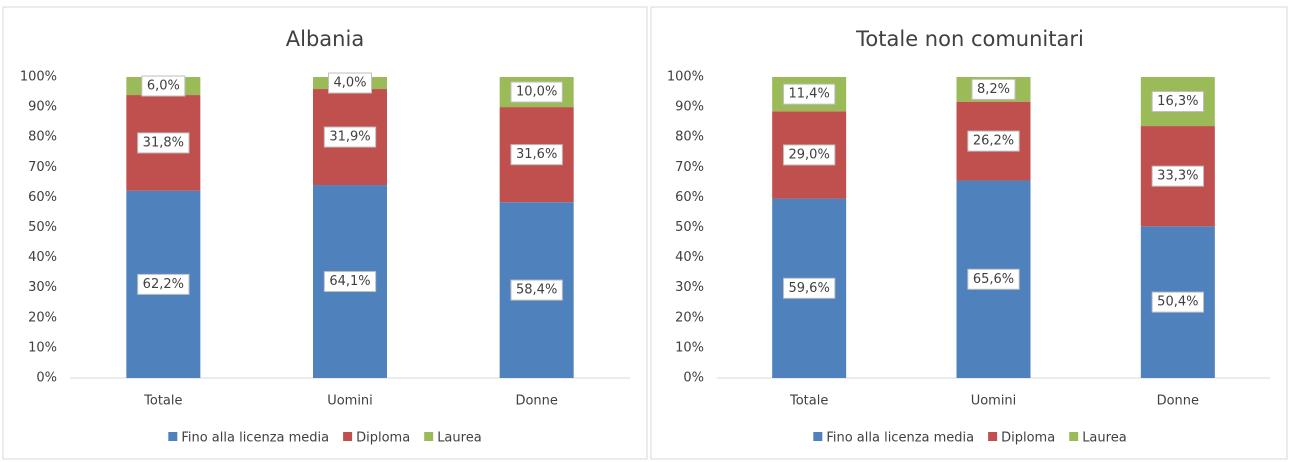 This screenshot has height=462, width=1290. I want to click on data-label: 50,4%, so click(1177, 302).